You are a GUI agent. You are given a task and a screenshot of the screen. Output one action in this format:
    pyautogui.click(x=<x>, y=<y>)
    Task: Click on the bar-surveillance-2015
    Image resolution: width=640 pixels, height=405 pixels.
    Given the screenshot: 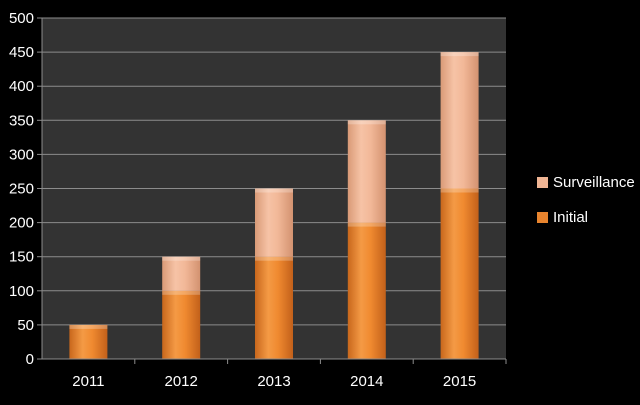 What is the action you would take?
    pyautogui.click(x=459, y=120)
    